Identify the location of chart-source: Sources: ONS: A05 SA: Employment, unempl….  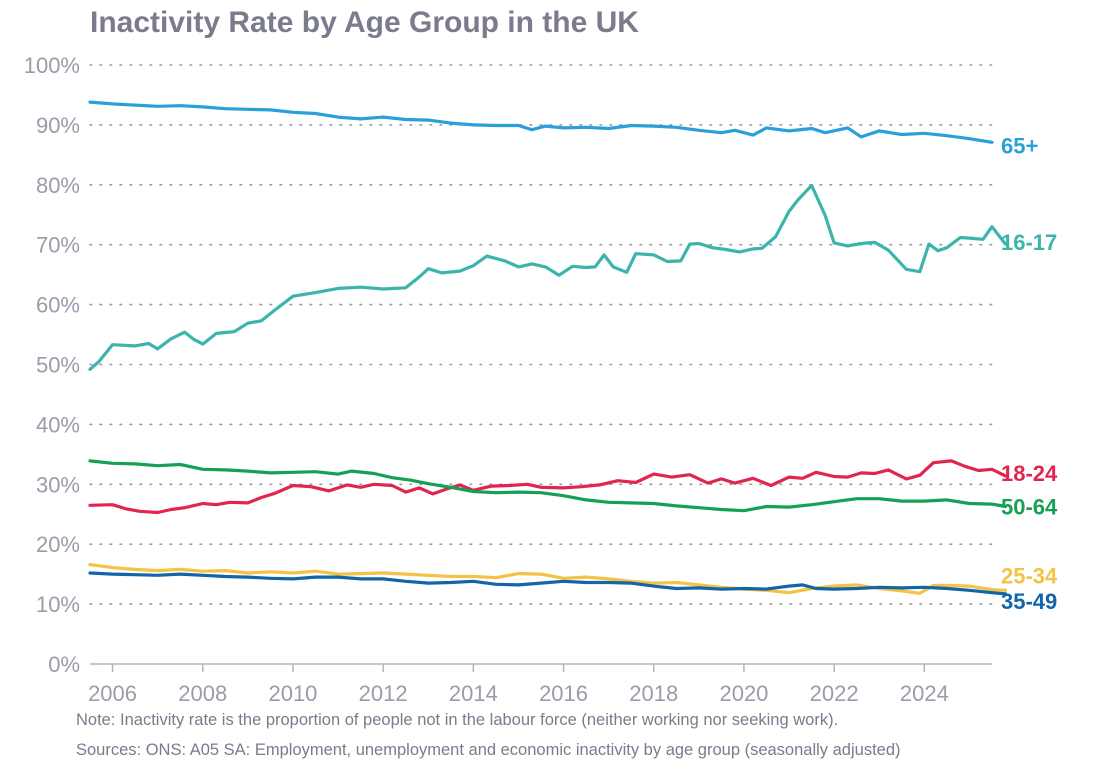
(488, 750).